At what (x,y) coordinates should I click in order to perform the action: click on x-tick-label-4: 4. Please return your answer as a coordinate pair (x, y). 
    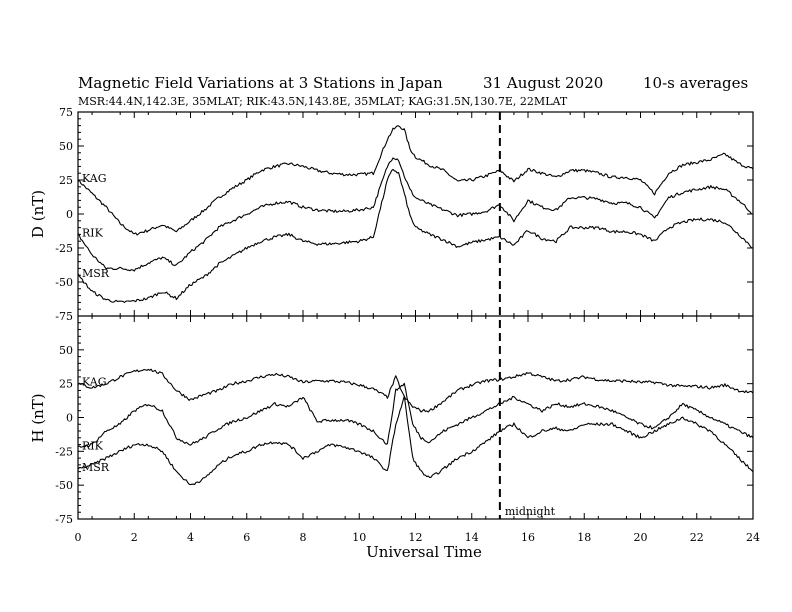
    Looking at the image, I should click on (190, 537).